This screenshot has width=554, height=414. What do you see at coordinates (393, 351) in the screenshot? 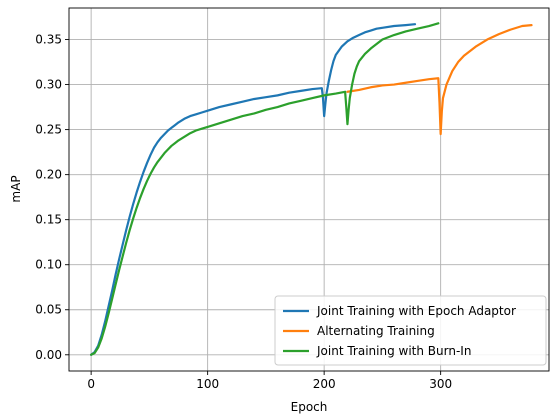
I see `legend-label: Joint Training with Burn-In` at bounding box center [393, 351].